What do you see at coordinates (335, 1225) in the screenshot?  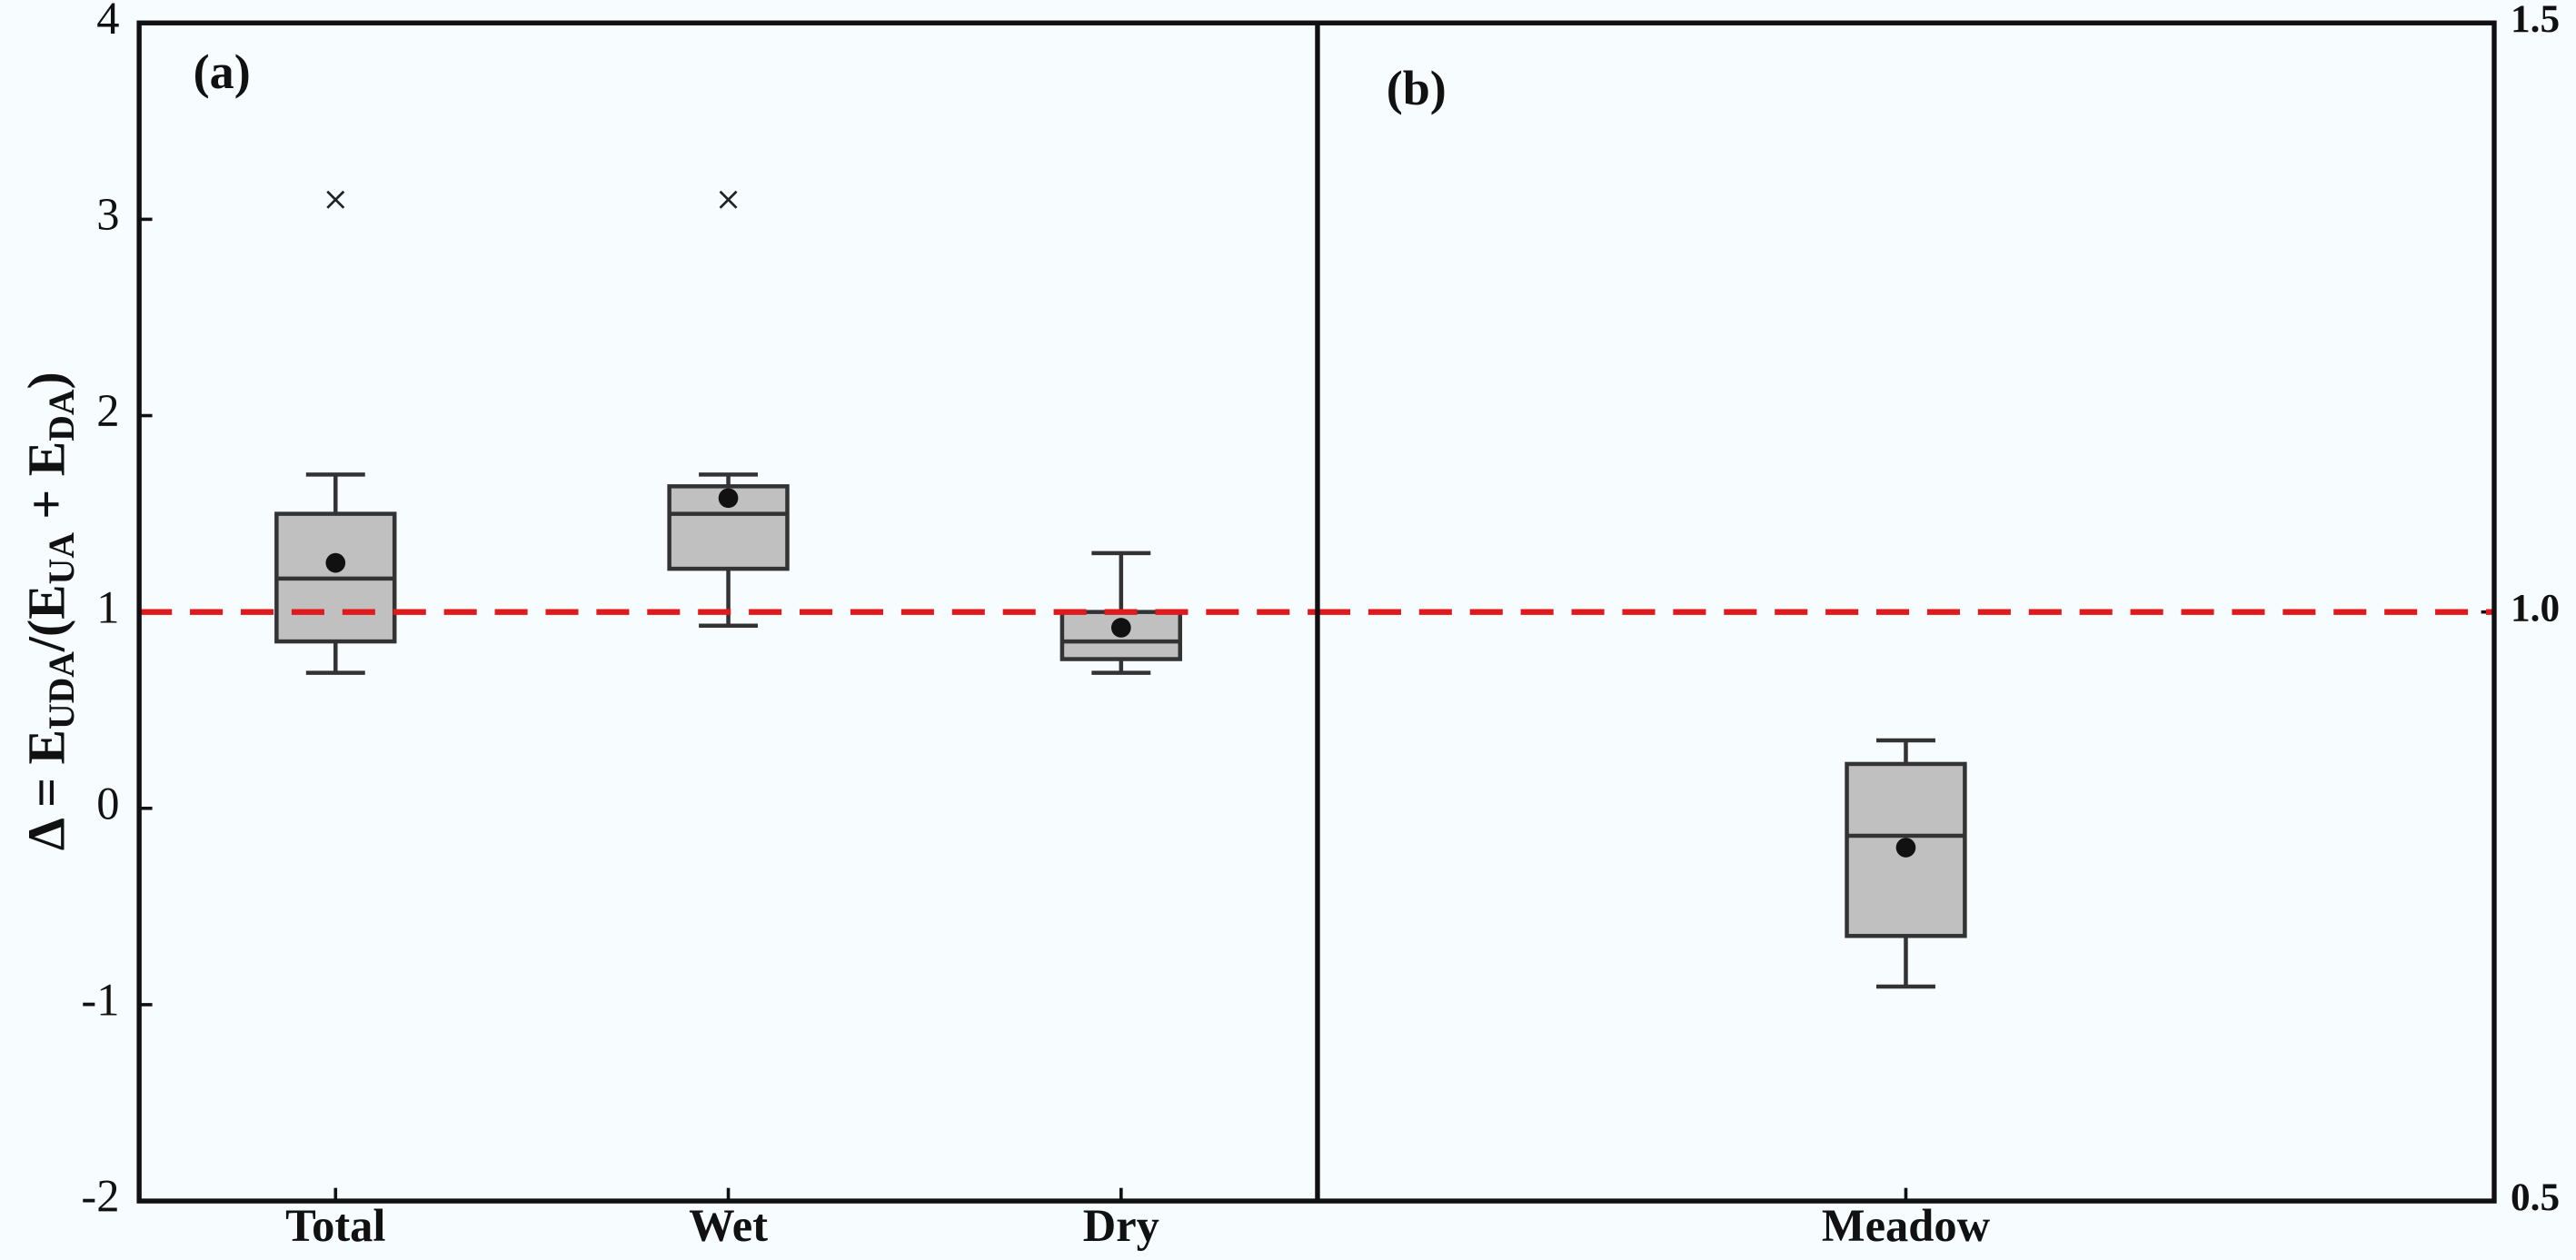 I see `x-tick-label: Total` at bounding box center [335, 1225].